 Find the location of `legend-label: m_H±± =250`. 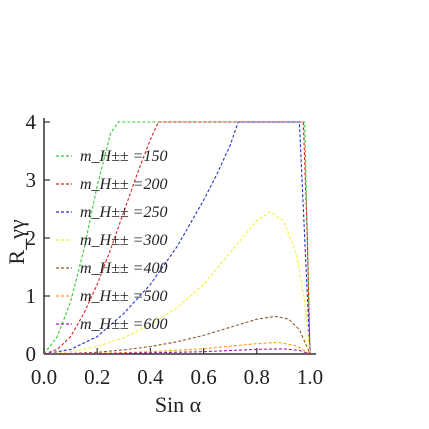

legend-label: m_H±± =250 is located at coordinates (123, 212).